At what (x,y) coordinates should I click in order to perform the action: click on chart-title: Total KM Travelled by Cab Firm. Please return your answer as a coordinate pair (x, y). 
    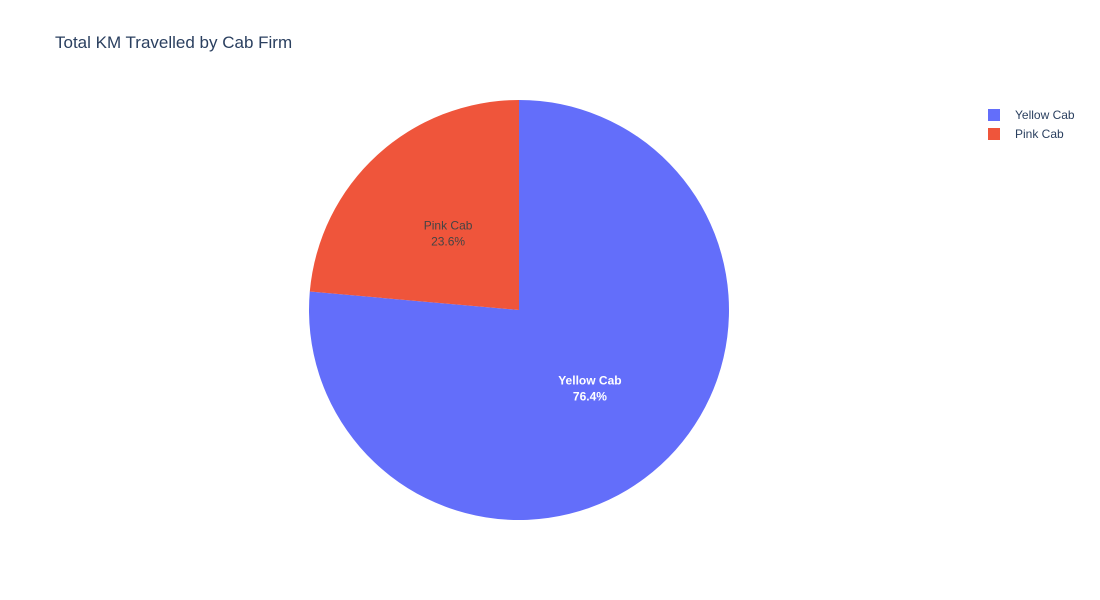
    Looking at the image, I should click on (174, 42).